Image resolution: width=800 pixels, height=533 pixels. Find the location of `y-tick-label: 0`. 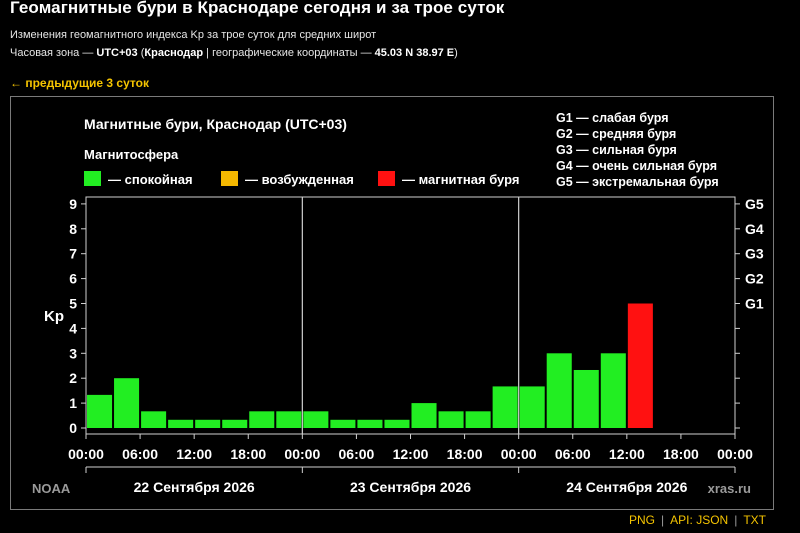

y-tick-label: 0 is located at coordinates (73, 428).